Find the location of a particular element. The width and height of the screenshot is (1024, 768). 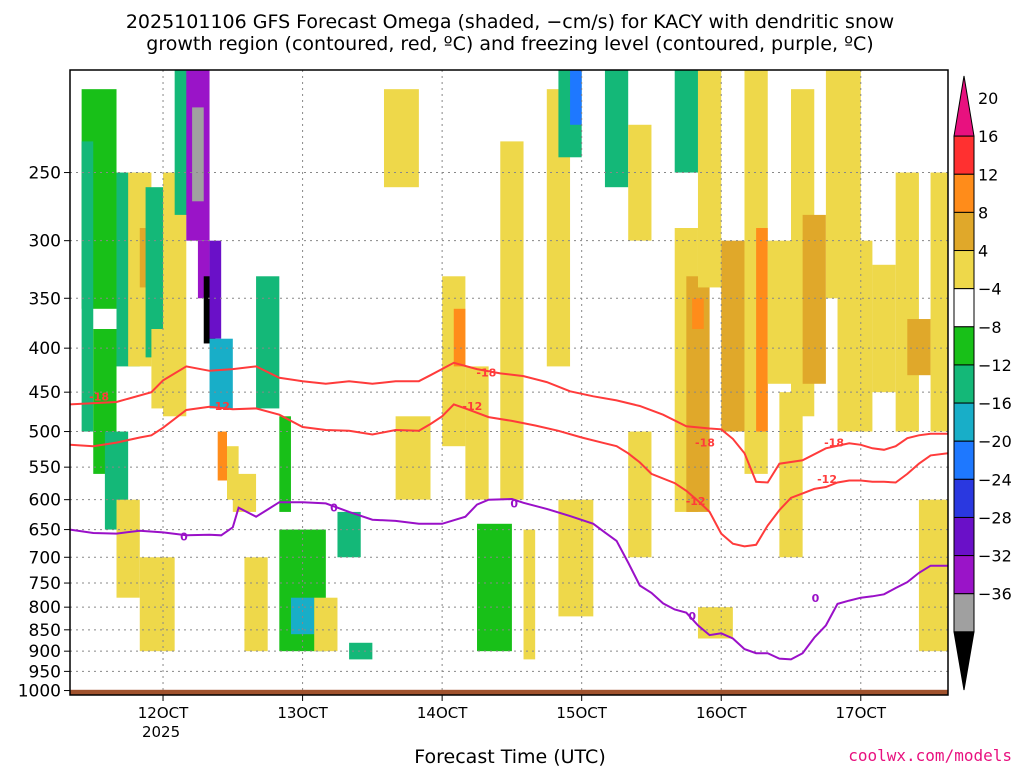

colorbar-label: −36 is located at coordinates (995, 594).